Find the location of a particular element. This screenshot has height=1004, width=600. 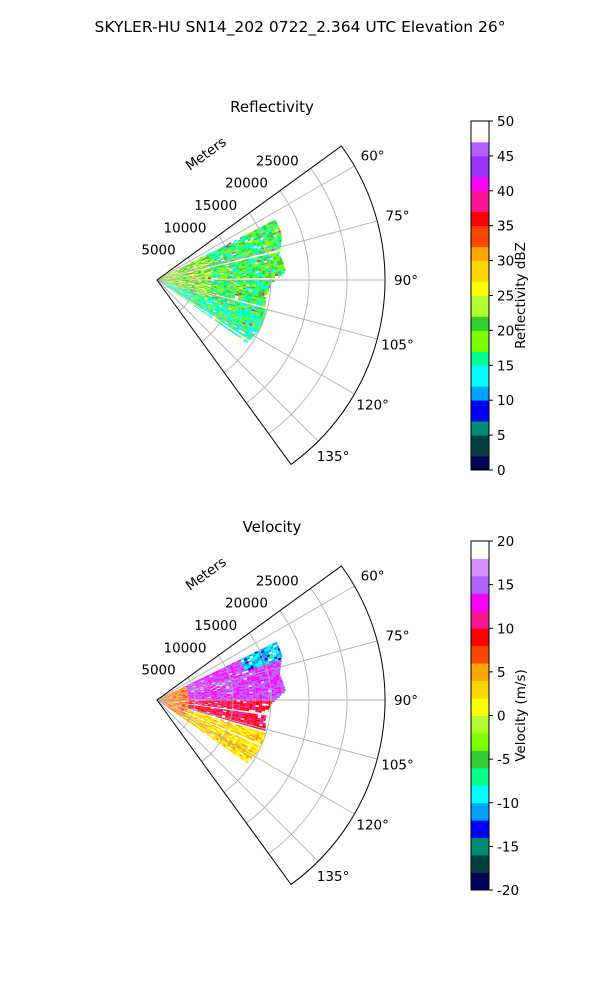

range-tick-label: 15000 is located at coordinates (215, 206).